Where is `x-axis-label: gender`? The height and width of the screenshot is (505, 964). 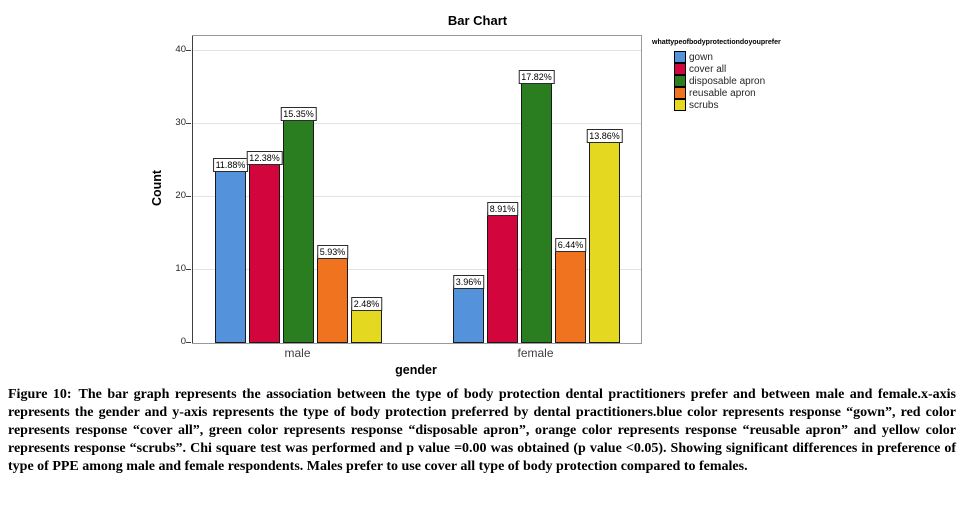
x-axis-label: gender is located at coordinates (416, 370).